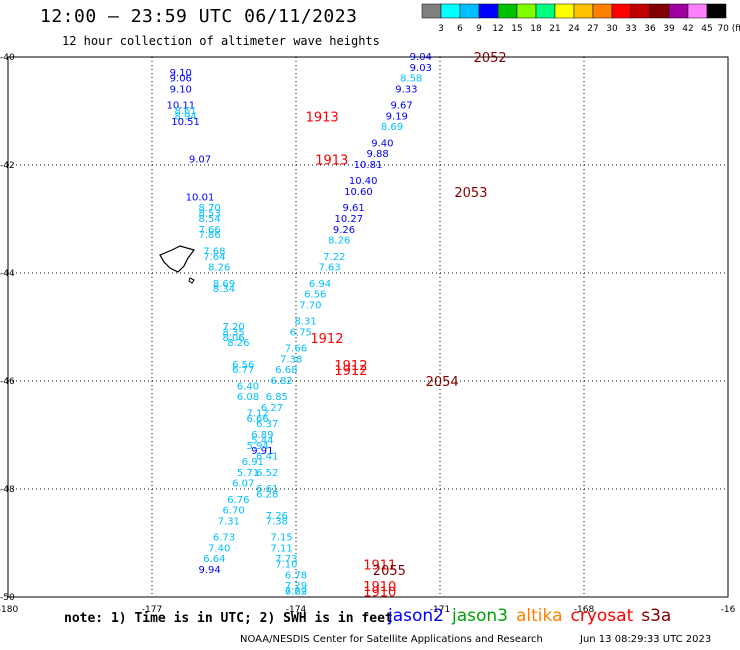 The width and height of the screenshot is (740, 650). I want to click on wave-height-point: 6.61, so click(267, 489).